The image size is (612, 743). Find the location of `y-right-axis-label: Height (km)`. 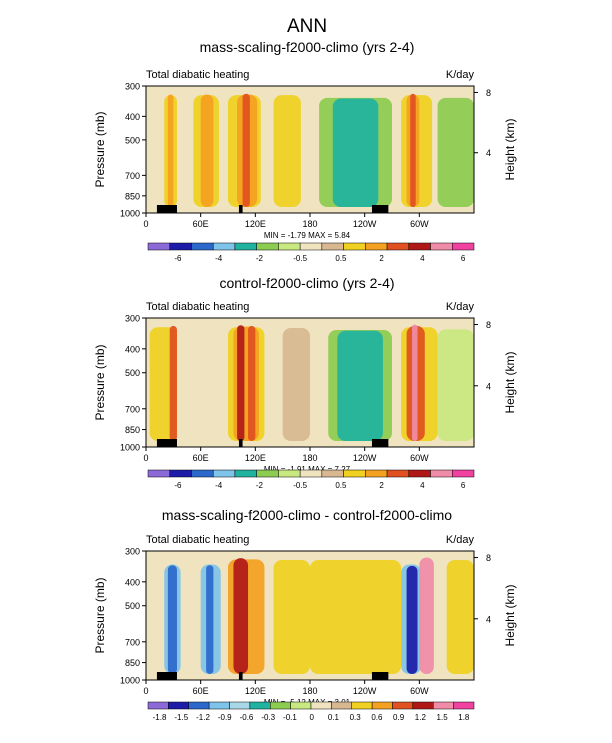

y-right-axis-label: Height (km) is located at coordinates (510, 149).